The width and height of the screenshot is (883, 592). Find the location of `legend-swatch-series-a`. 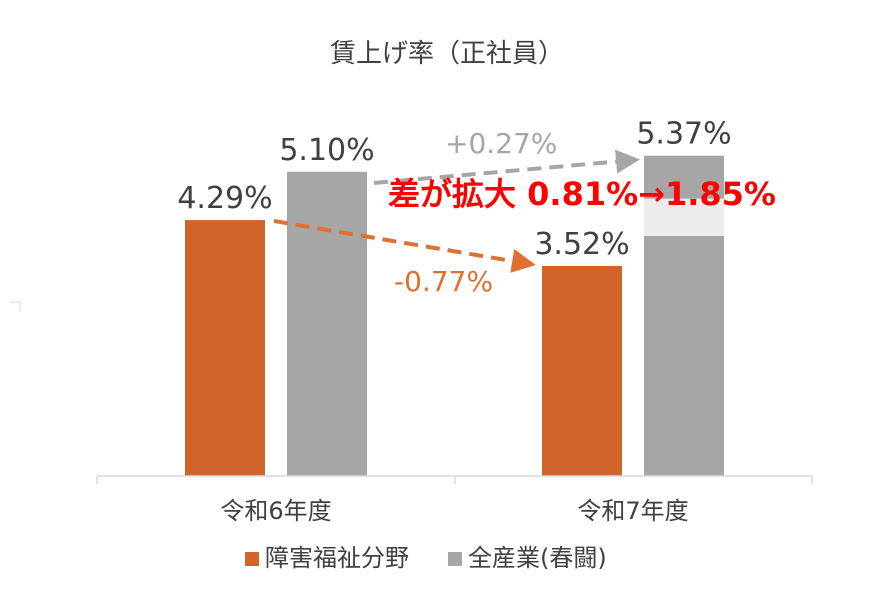

legend-swatch-series-a is located at coordinates (252, 559).